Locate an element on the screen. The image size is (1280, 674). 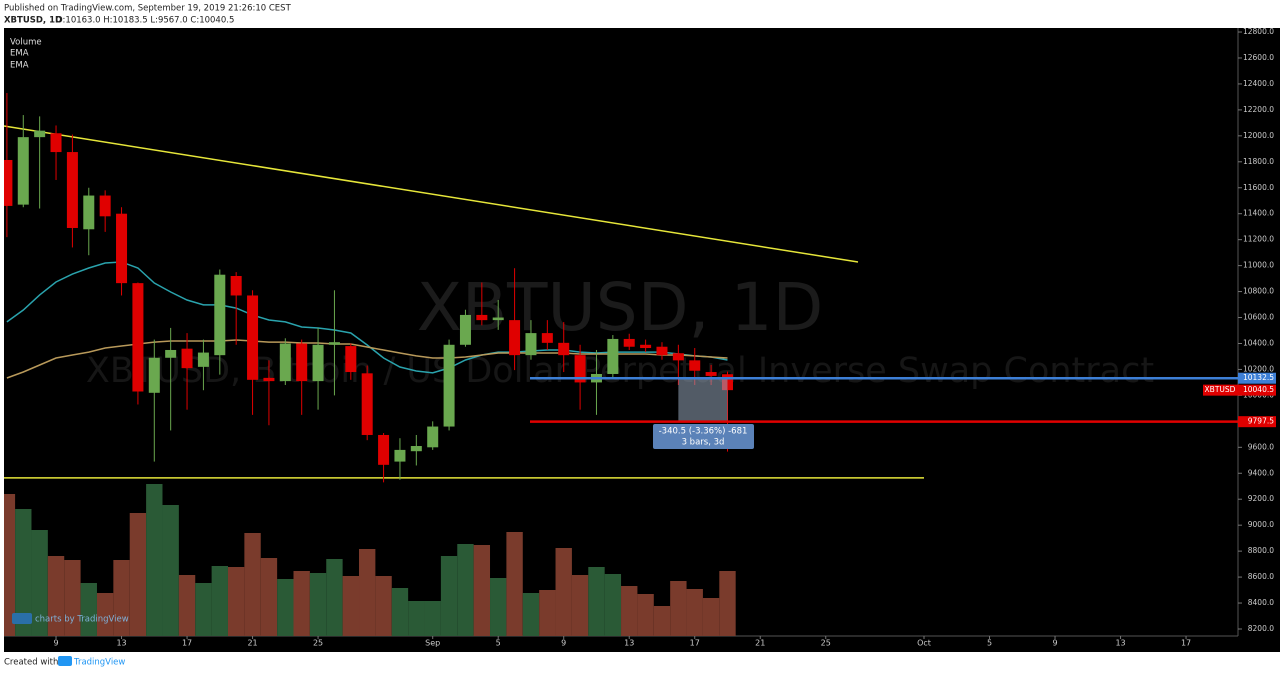
x-tick-label: 25 is located at coordinates (318, 643).